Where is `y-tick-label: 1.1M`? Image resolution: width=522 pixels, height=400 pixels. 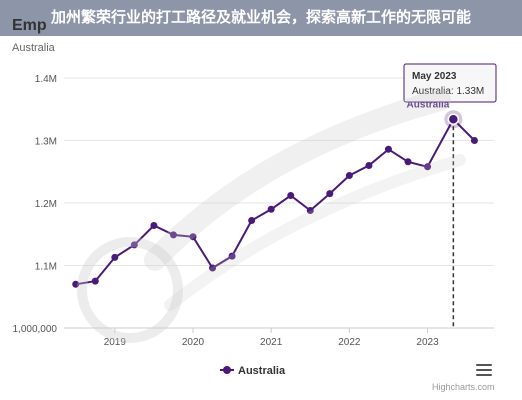
y-tick-label: 1.1M is located at coordinates (46, 267).